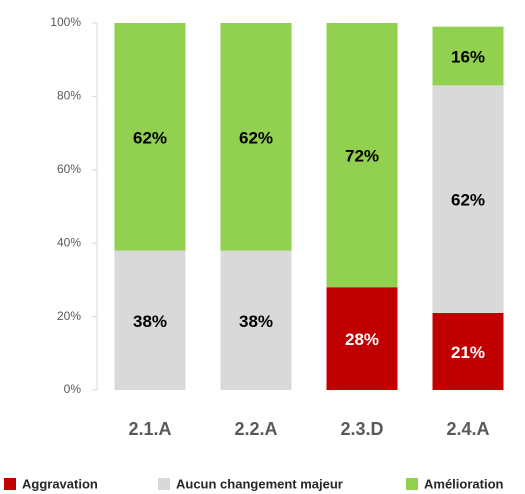 The image size is (525, 494). What do you see at coordinates (73, 389) in the screenshot?
I see `y-tick-label: 0%` at bounding box center [73, 389].